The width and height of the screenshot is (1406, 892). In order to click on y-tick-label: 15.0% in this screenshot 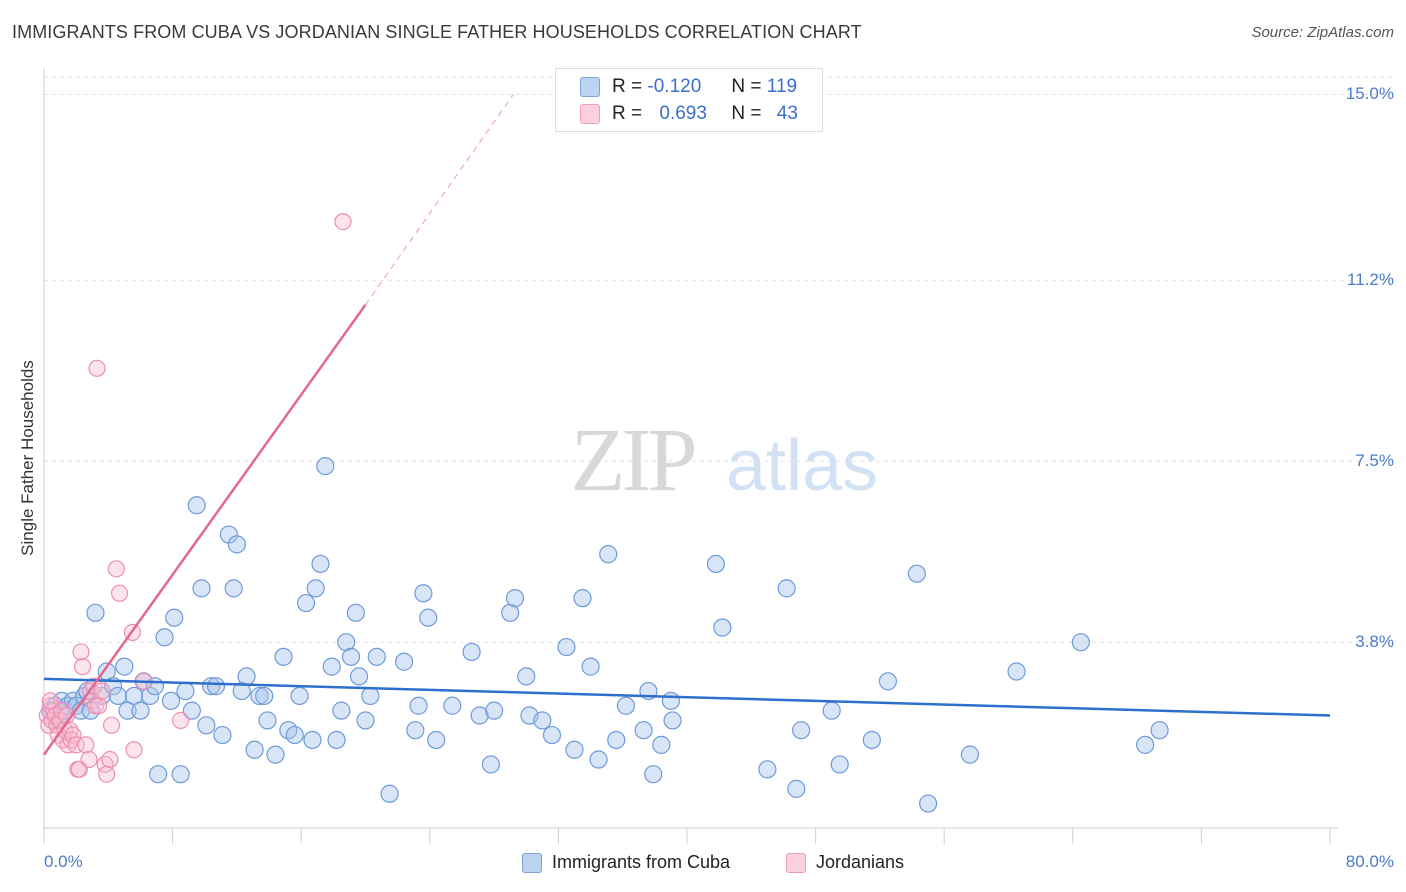, I will do `click(1369, 94)`.